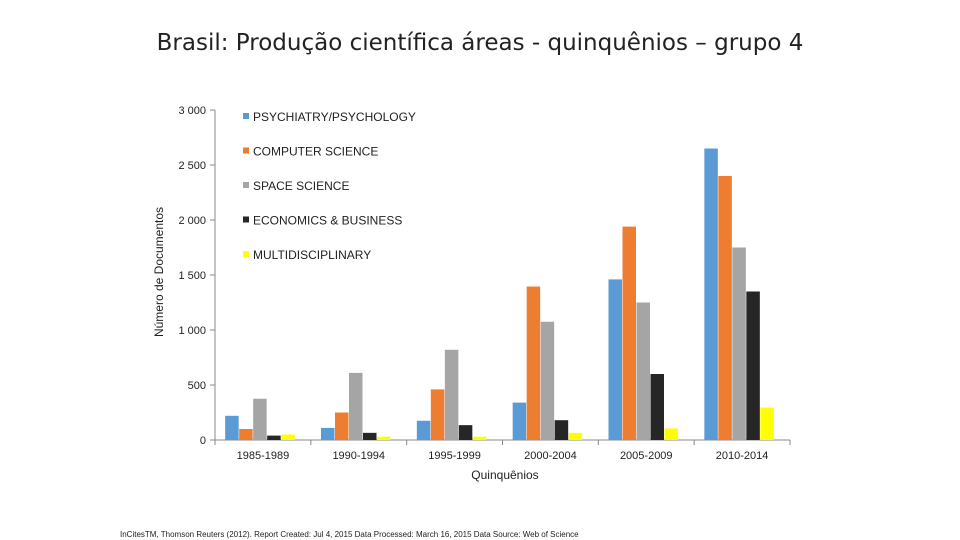 The height and width of the screenshot is (540, 960). I want to click on legend-label: PSYCHIATRY/PSYCHOLOGY, so click(334, 117).